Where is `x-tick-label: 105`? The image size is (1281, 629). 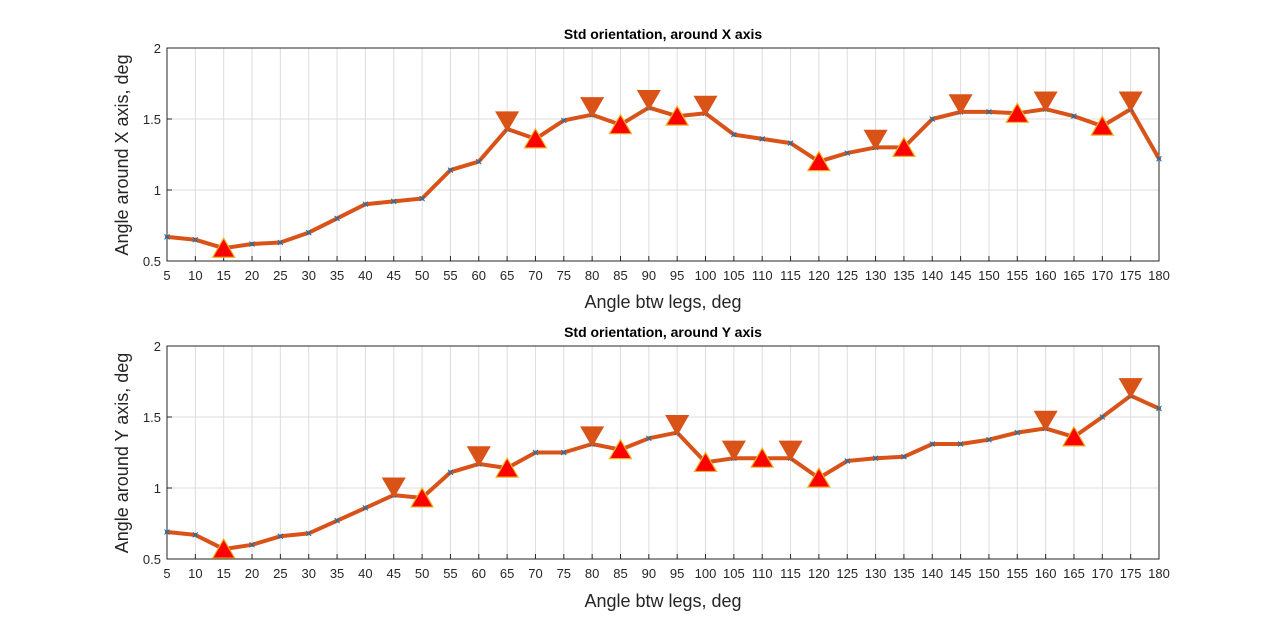
x-tick-label: 105 is located at coordinates (734, 275).